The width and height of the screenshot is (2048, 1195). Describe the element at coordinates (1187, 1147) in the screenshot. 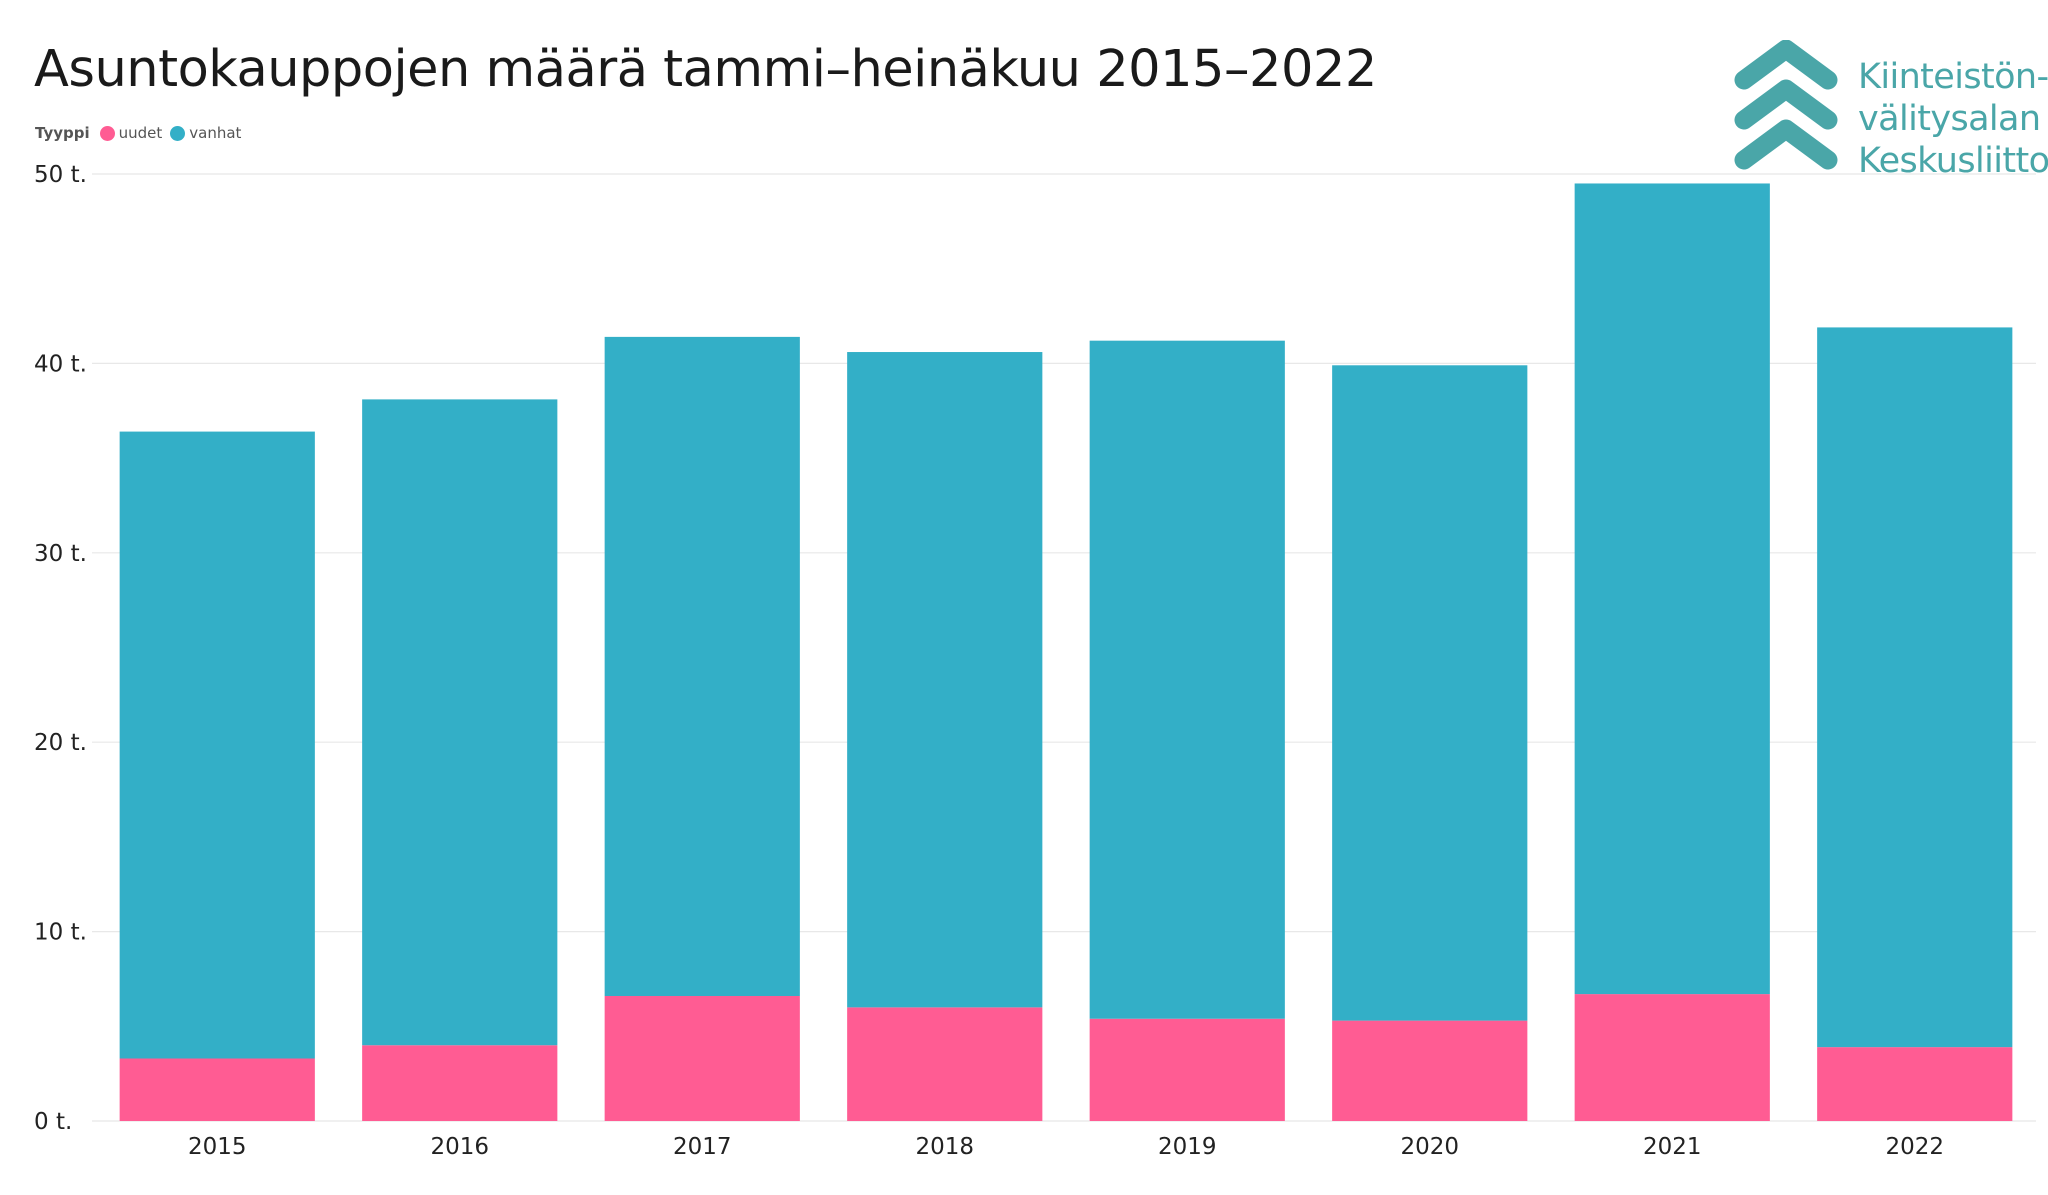

I see `x-tick-label: 2019` at that location.